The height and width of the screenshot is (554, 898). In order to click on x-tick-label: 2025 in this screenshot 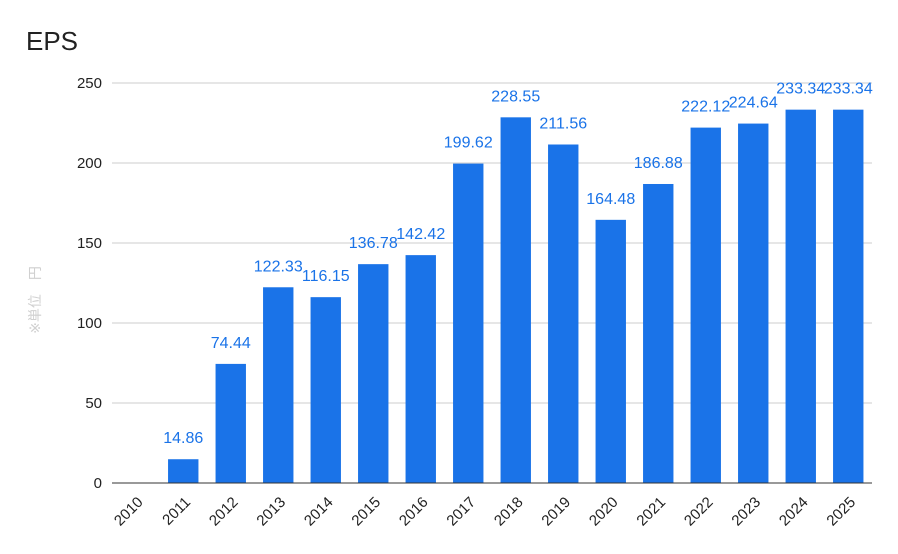, I will do `click(841, 512)`.